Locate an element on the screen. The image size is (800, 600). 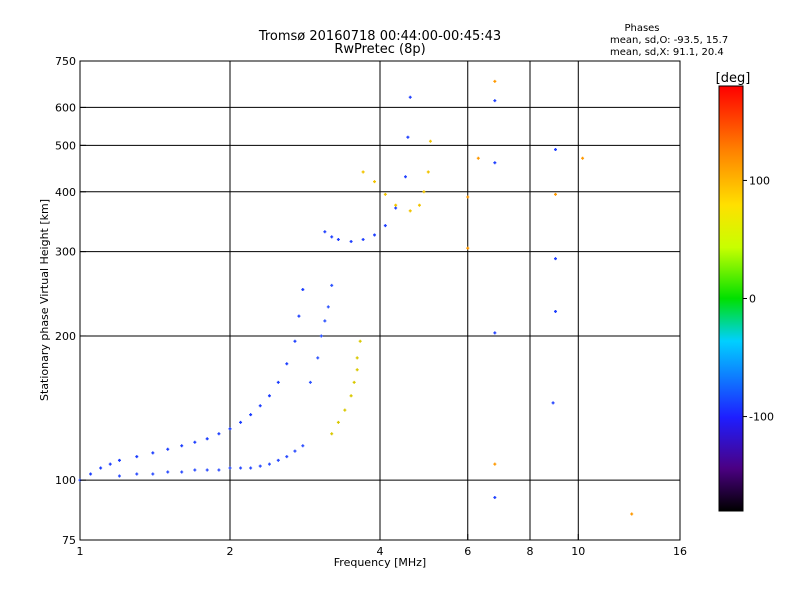
legend-line-x: mean, sd,X: 91.1, 20.4 is located at coordinates (667, 52).